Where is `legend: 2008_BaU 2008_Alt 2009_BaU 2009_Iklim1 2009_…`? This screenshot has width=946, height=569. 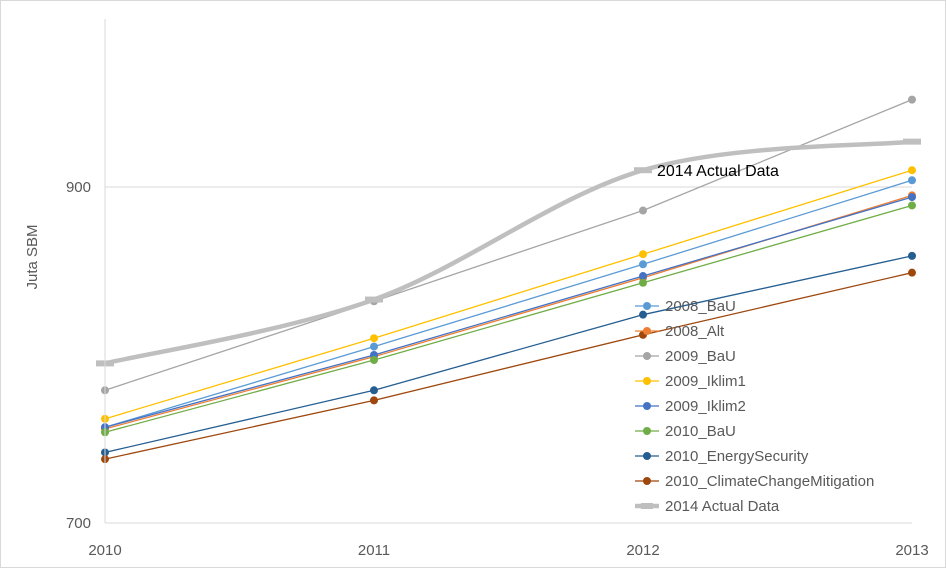 legend: 2008_BaU 2008_Alt 2009_BaU 2009_Iklim1 2009_… is located at coordinates (754, 406).